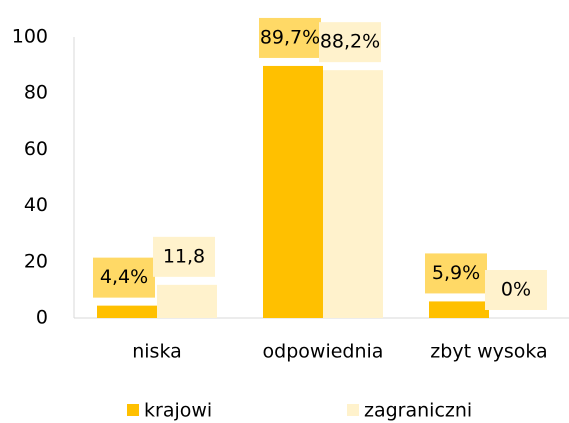 Image resolution: width=569 pixels, height=423 pixels. I want to click on data-label: 11,8, so click(184, 256).